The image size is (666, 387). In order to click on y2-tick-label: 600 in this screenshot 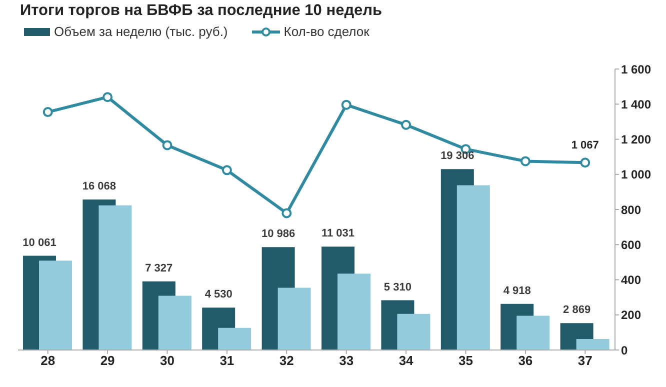, I will do `click(631, 245)`.